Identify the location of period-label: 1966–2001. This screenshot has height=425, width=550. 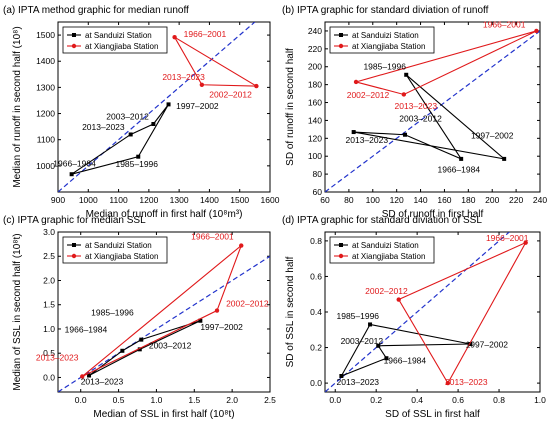
(205, 34).